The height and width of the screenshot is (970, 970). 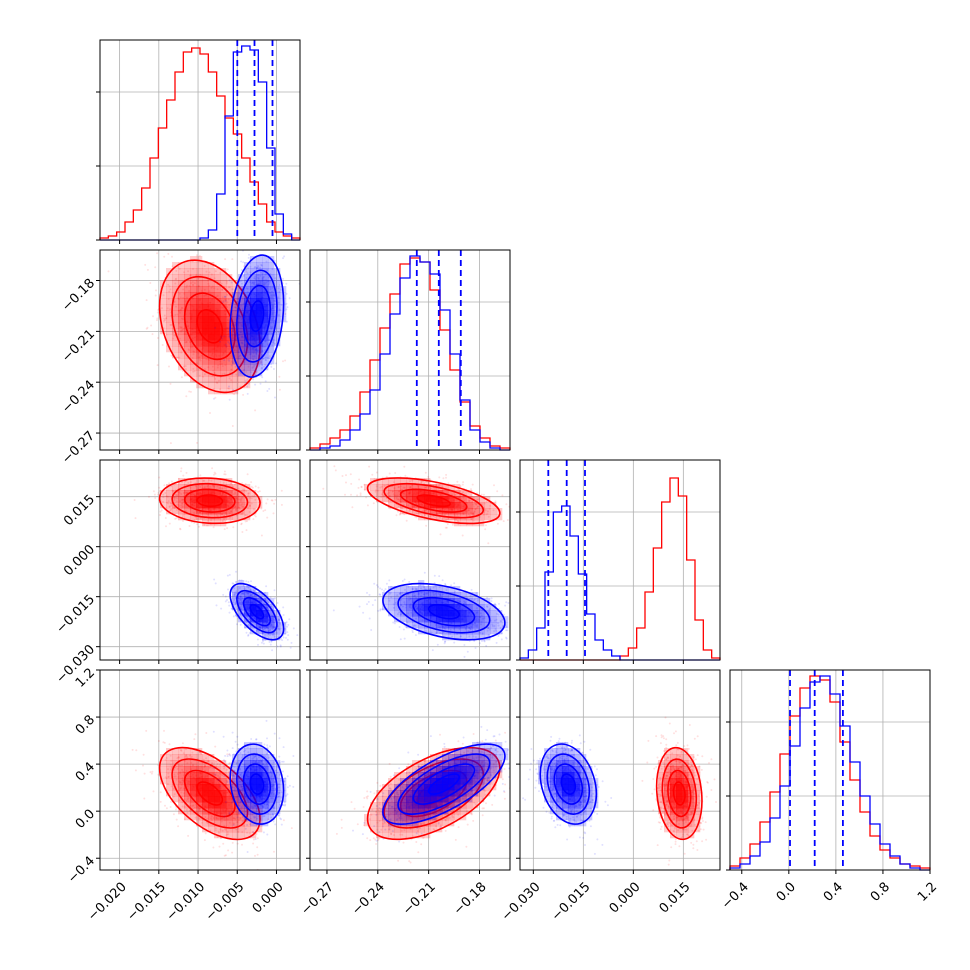 What do you see at coordinates (225, 902) in the screenshot?
I see `x-tick-label: −0.005` at bounding box center [225, 902].